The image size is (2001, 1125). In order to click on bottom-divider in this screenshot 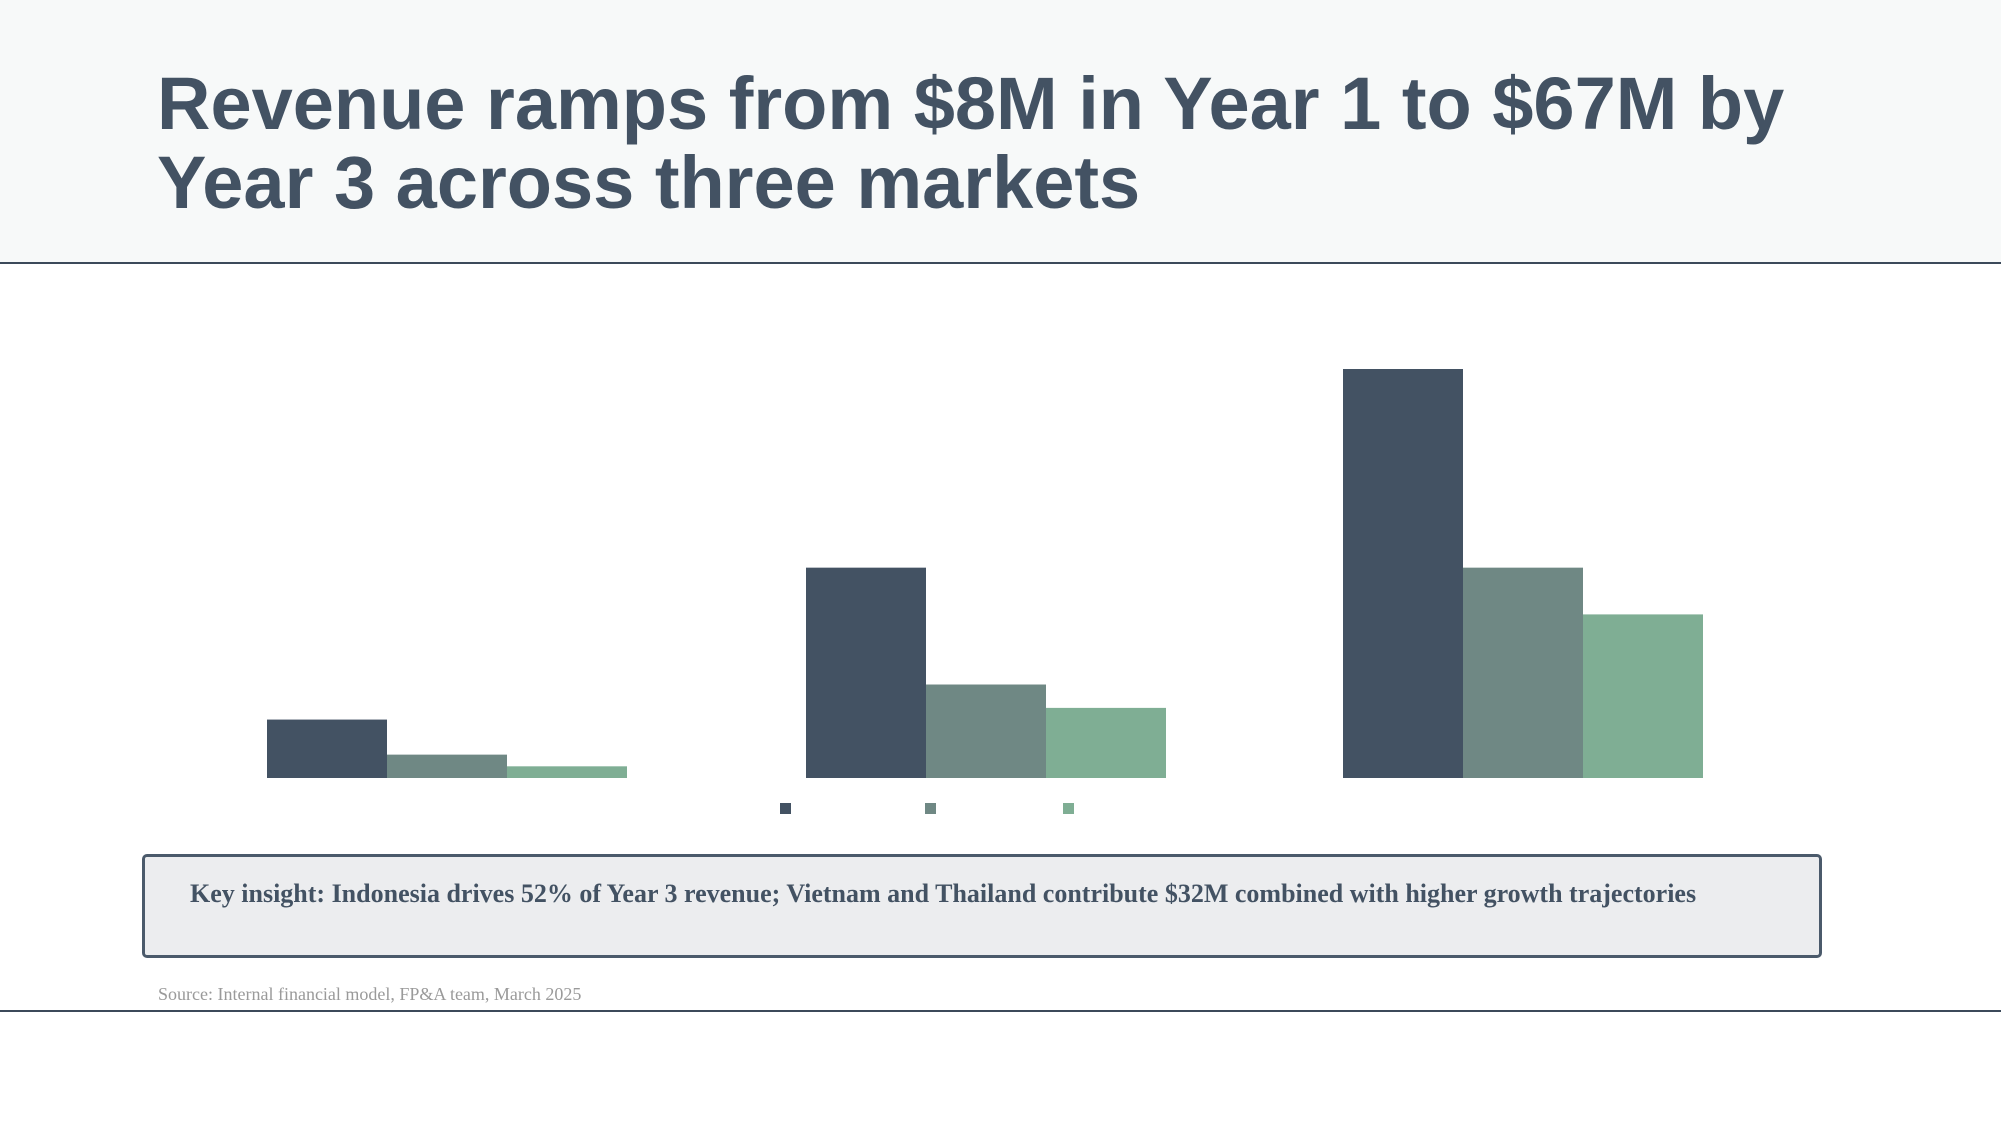, I will do `click(1000, 1011)`.